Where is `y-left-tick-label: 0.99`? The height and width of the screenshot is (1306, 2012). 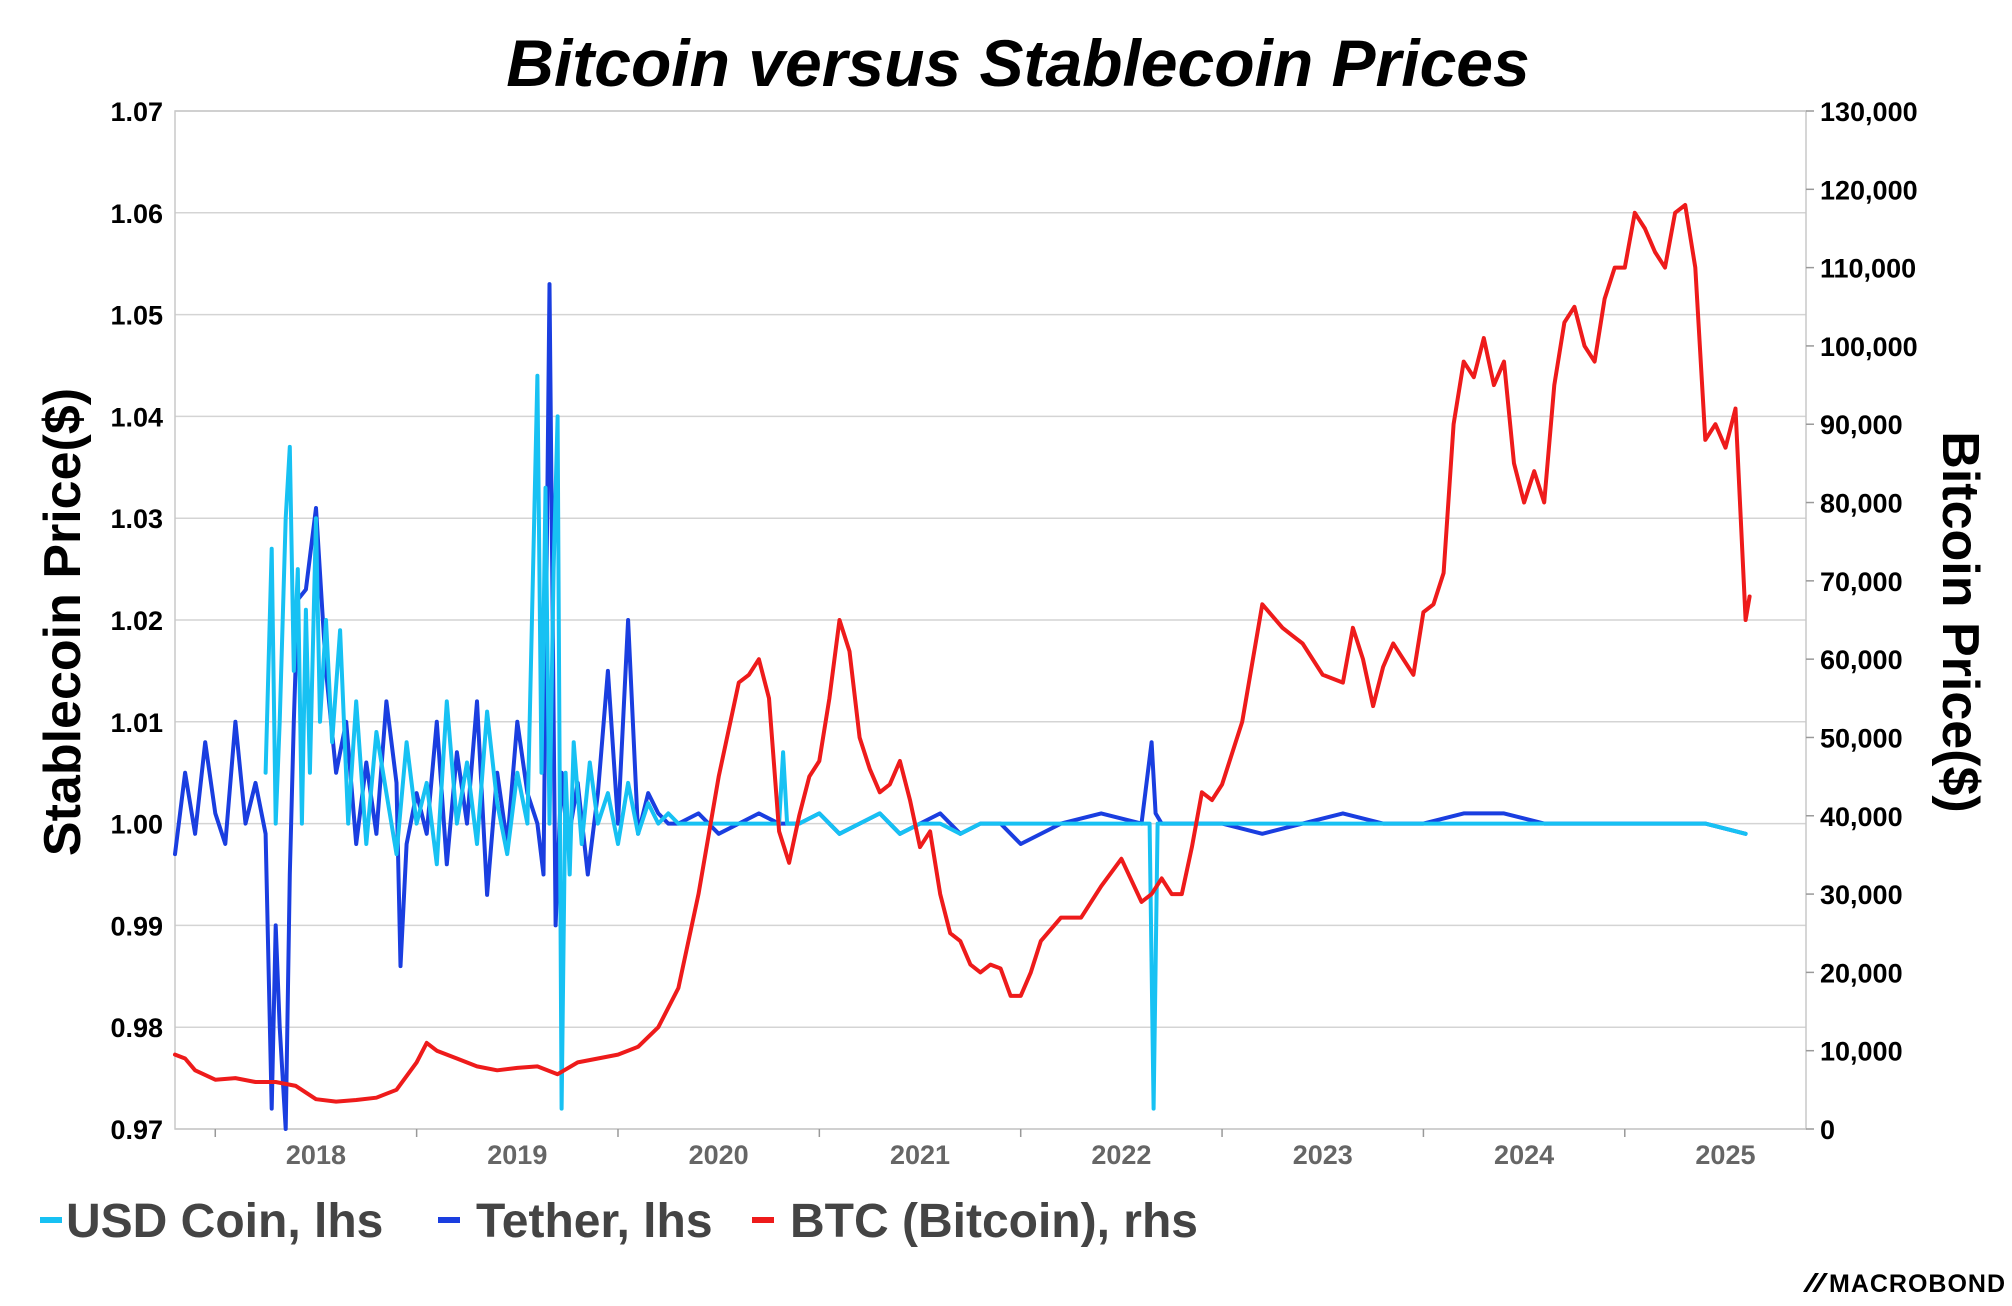
y-left-tick-label: 0.99 is located at coordinates (136, 926).